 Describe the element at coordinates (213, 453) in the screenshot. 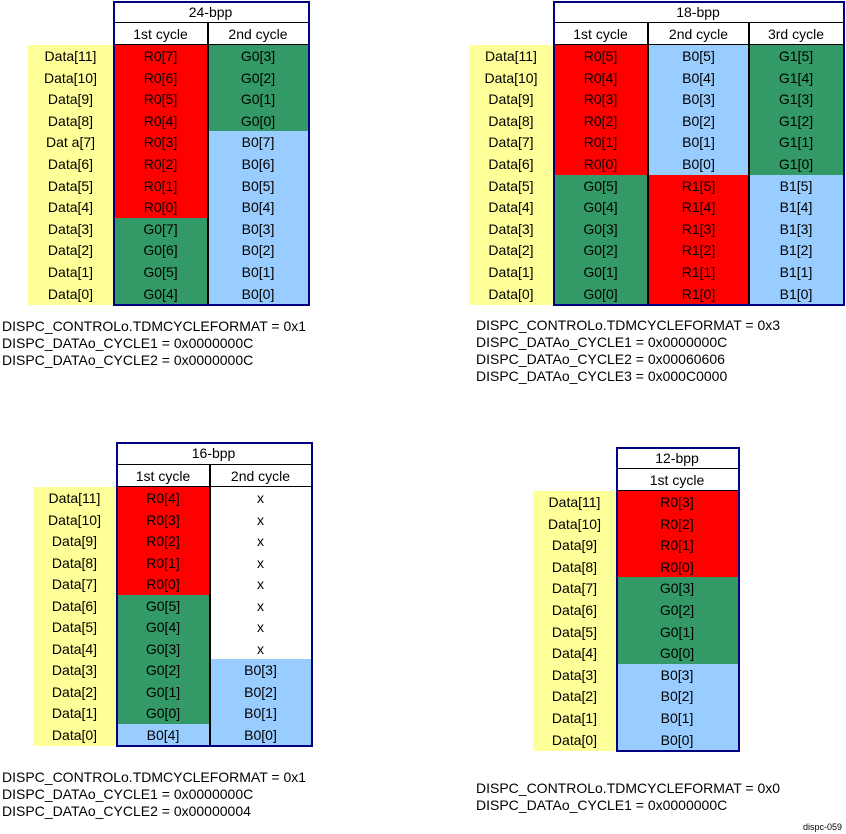

I see `table-title: 16-bpp` at that location.